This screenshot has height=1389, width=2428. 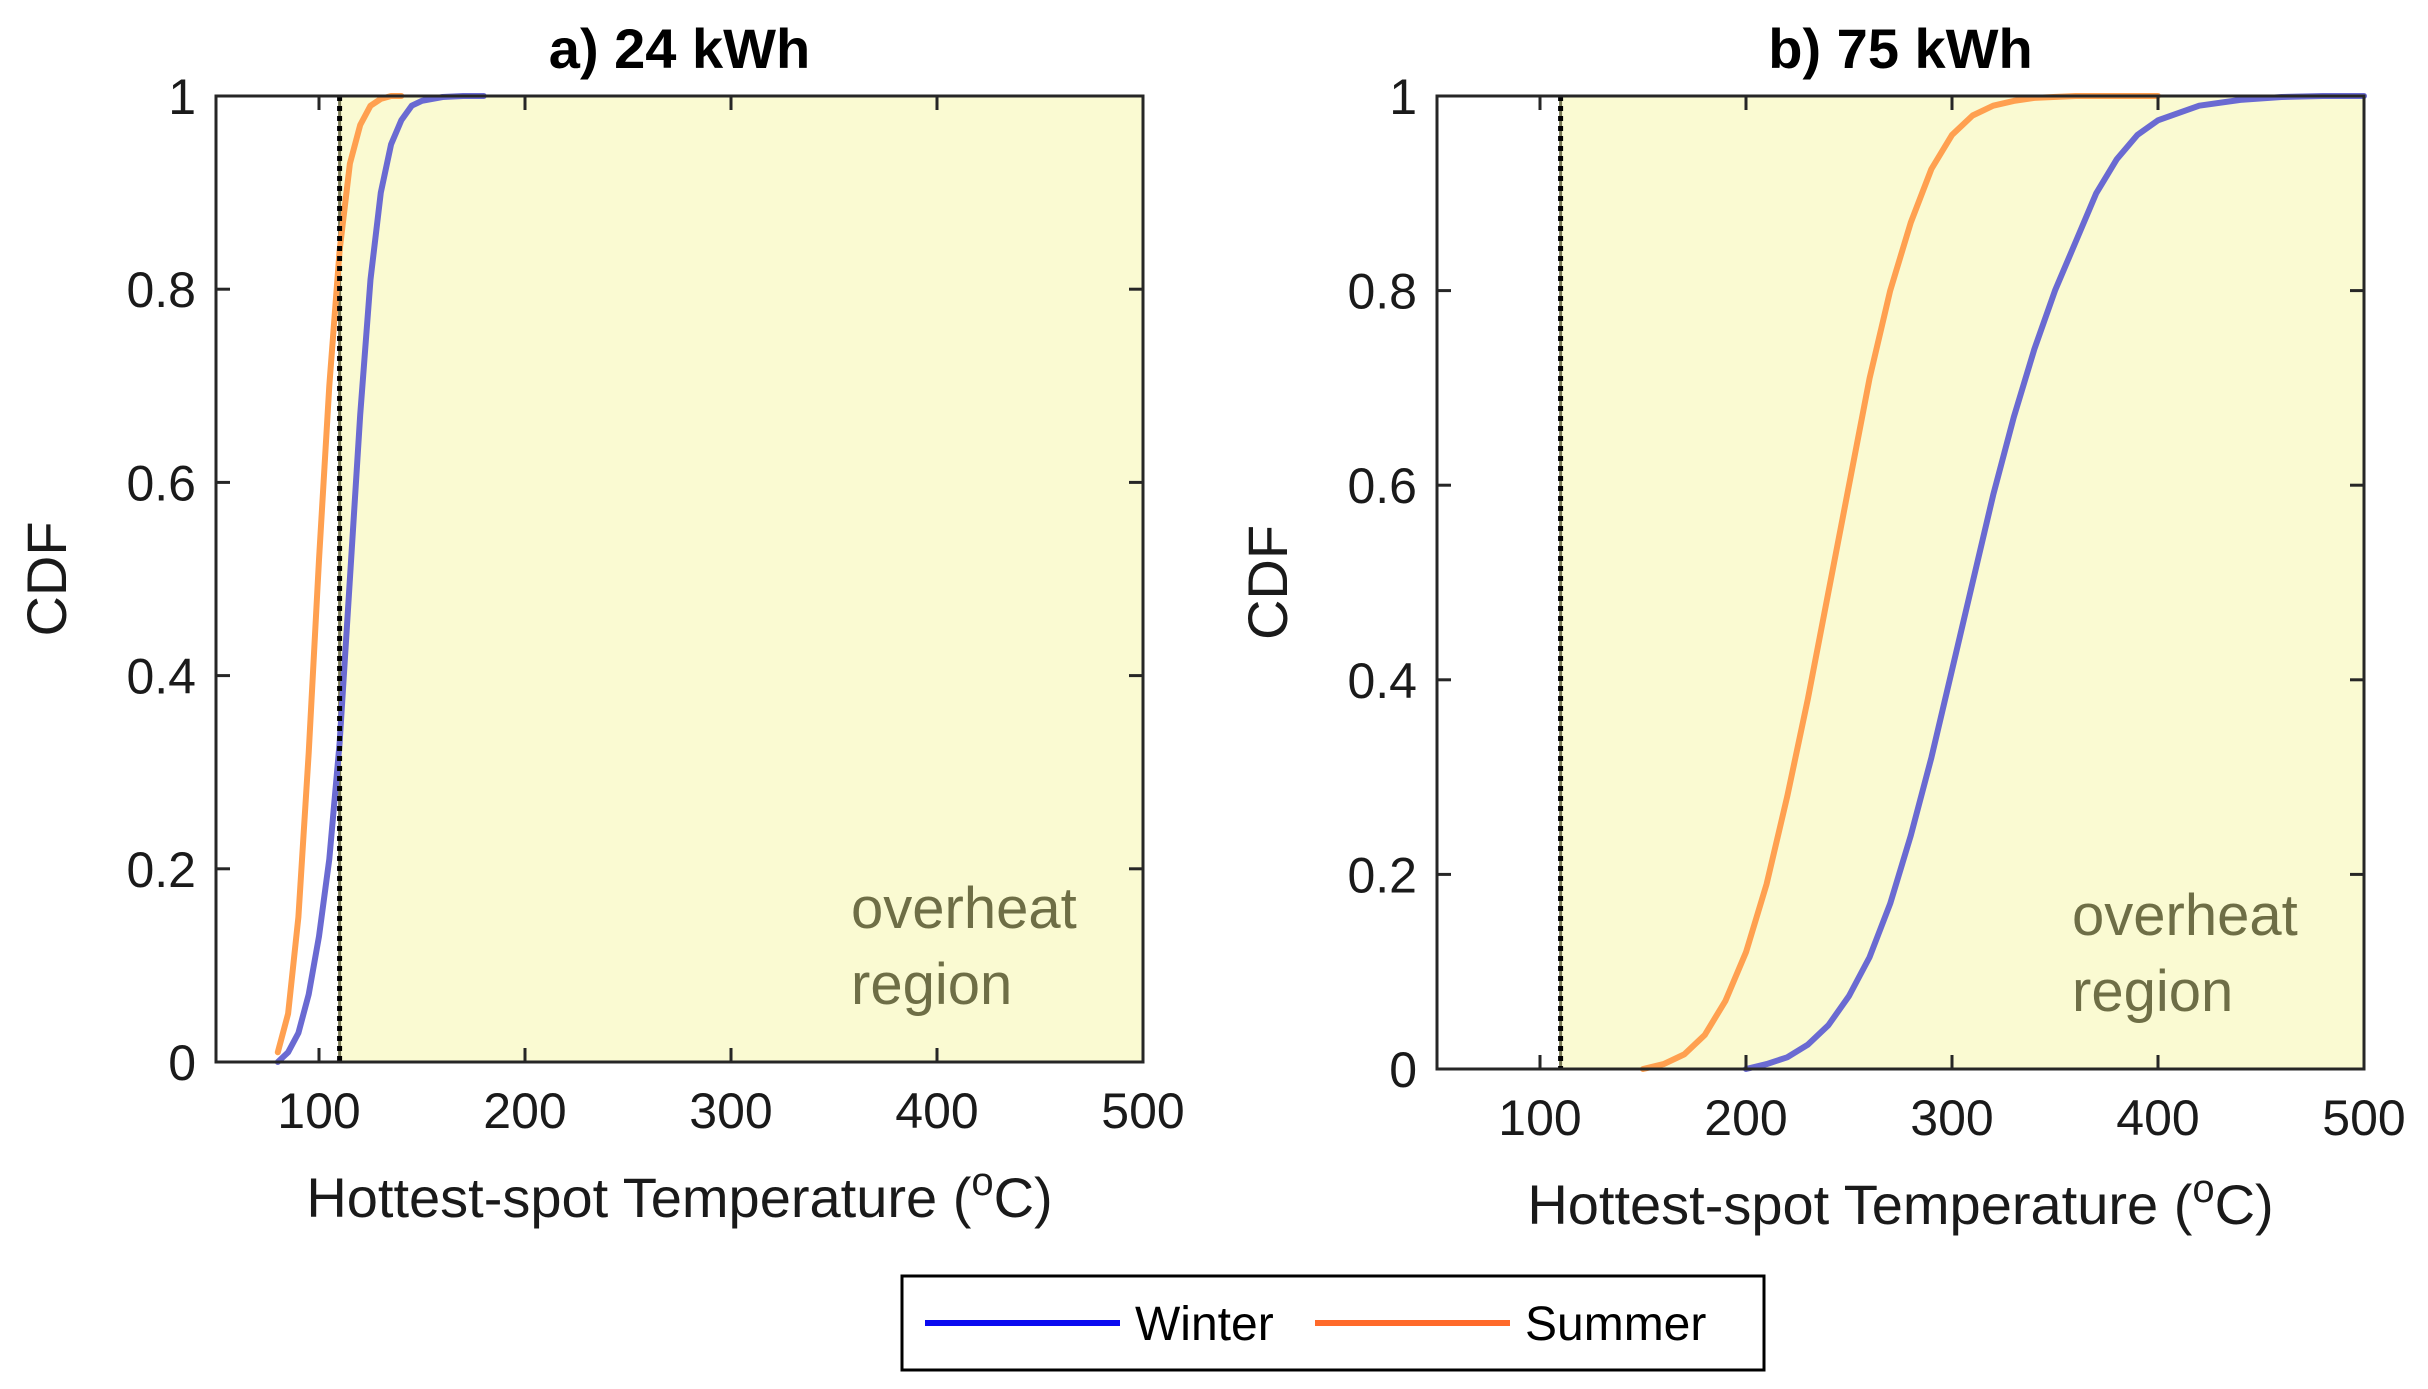 What do you see at coordinates (1900, 48) in the screenshot?
I see `panel-title: b) 75 kWh` at bounding box center [1900, 48].